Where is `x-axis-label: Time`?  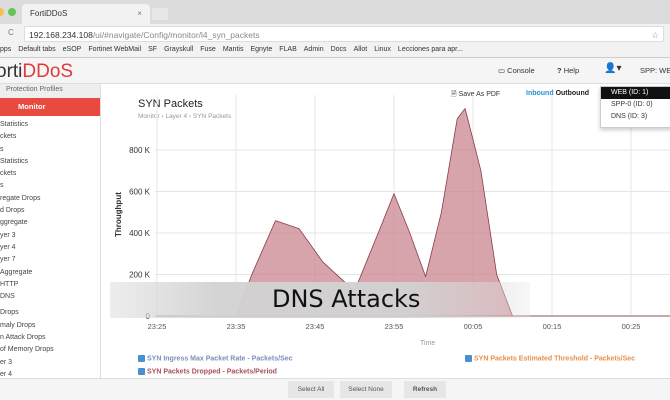
x-axis-label: Time is located at coordinates (427, 343).